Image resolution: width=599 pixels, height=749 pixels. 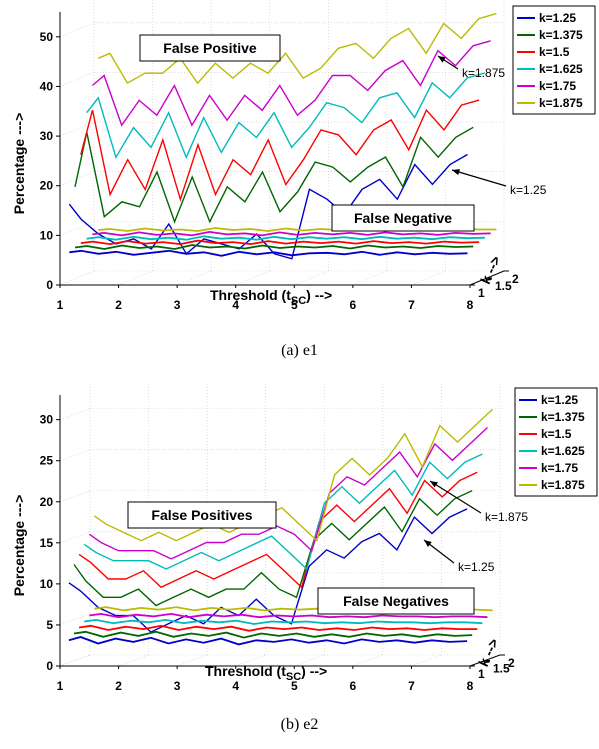 I want to click on false-positive-box, so click(x=210, y=48).